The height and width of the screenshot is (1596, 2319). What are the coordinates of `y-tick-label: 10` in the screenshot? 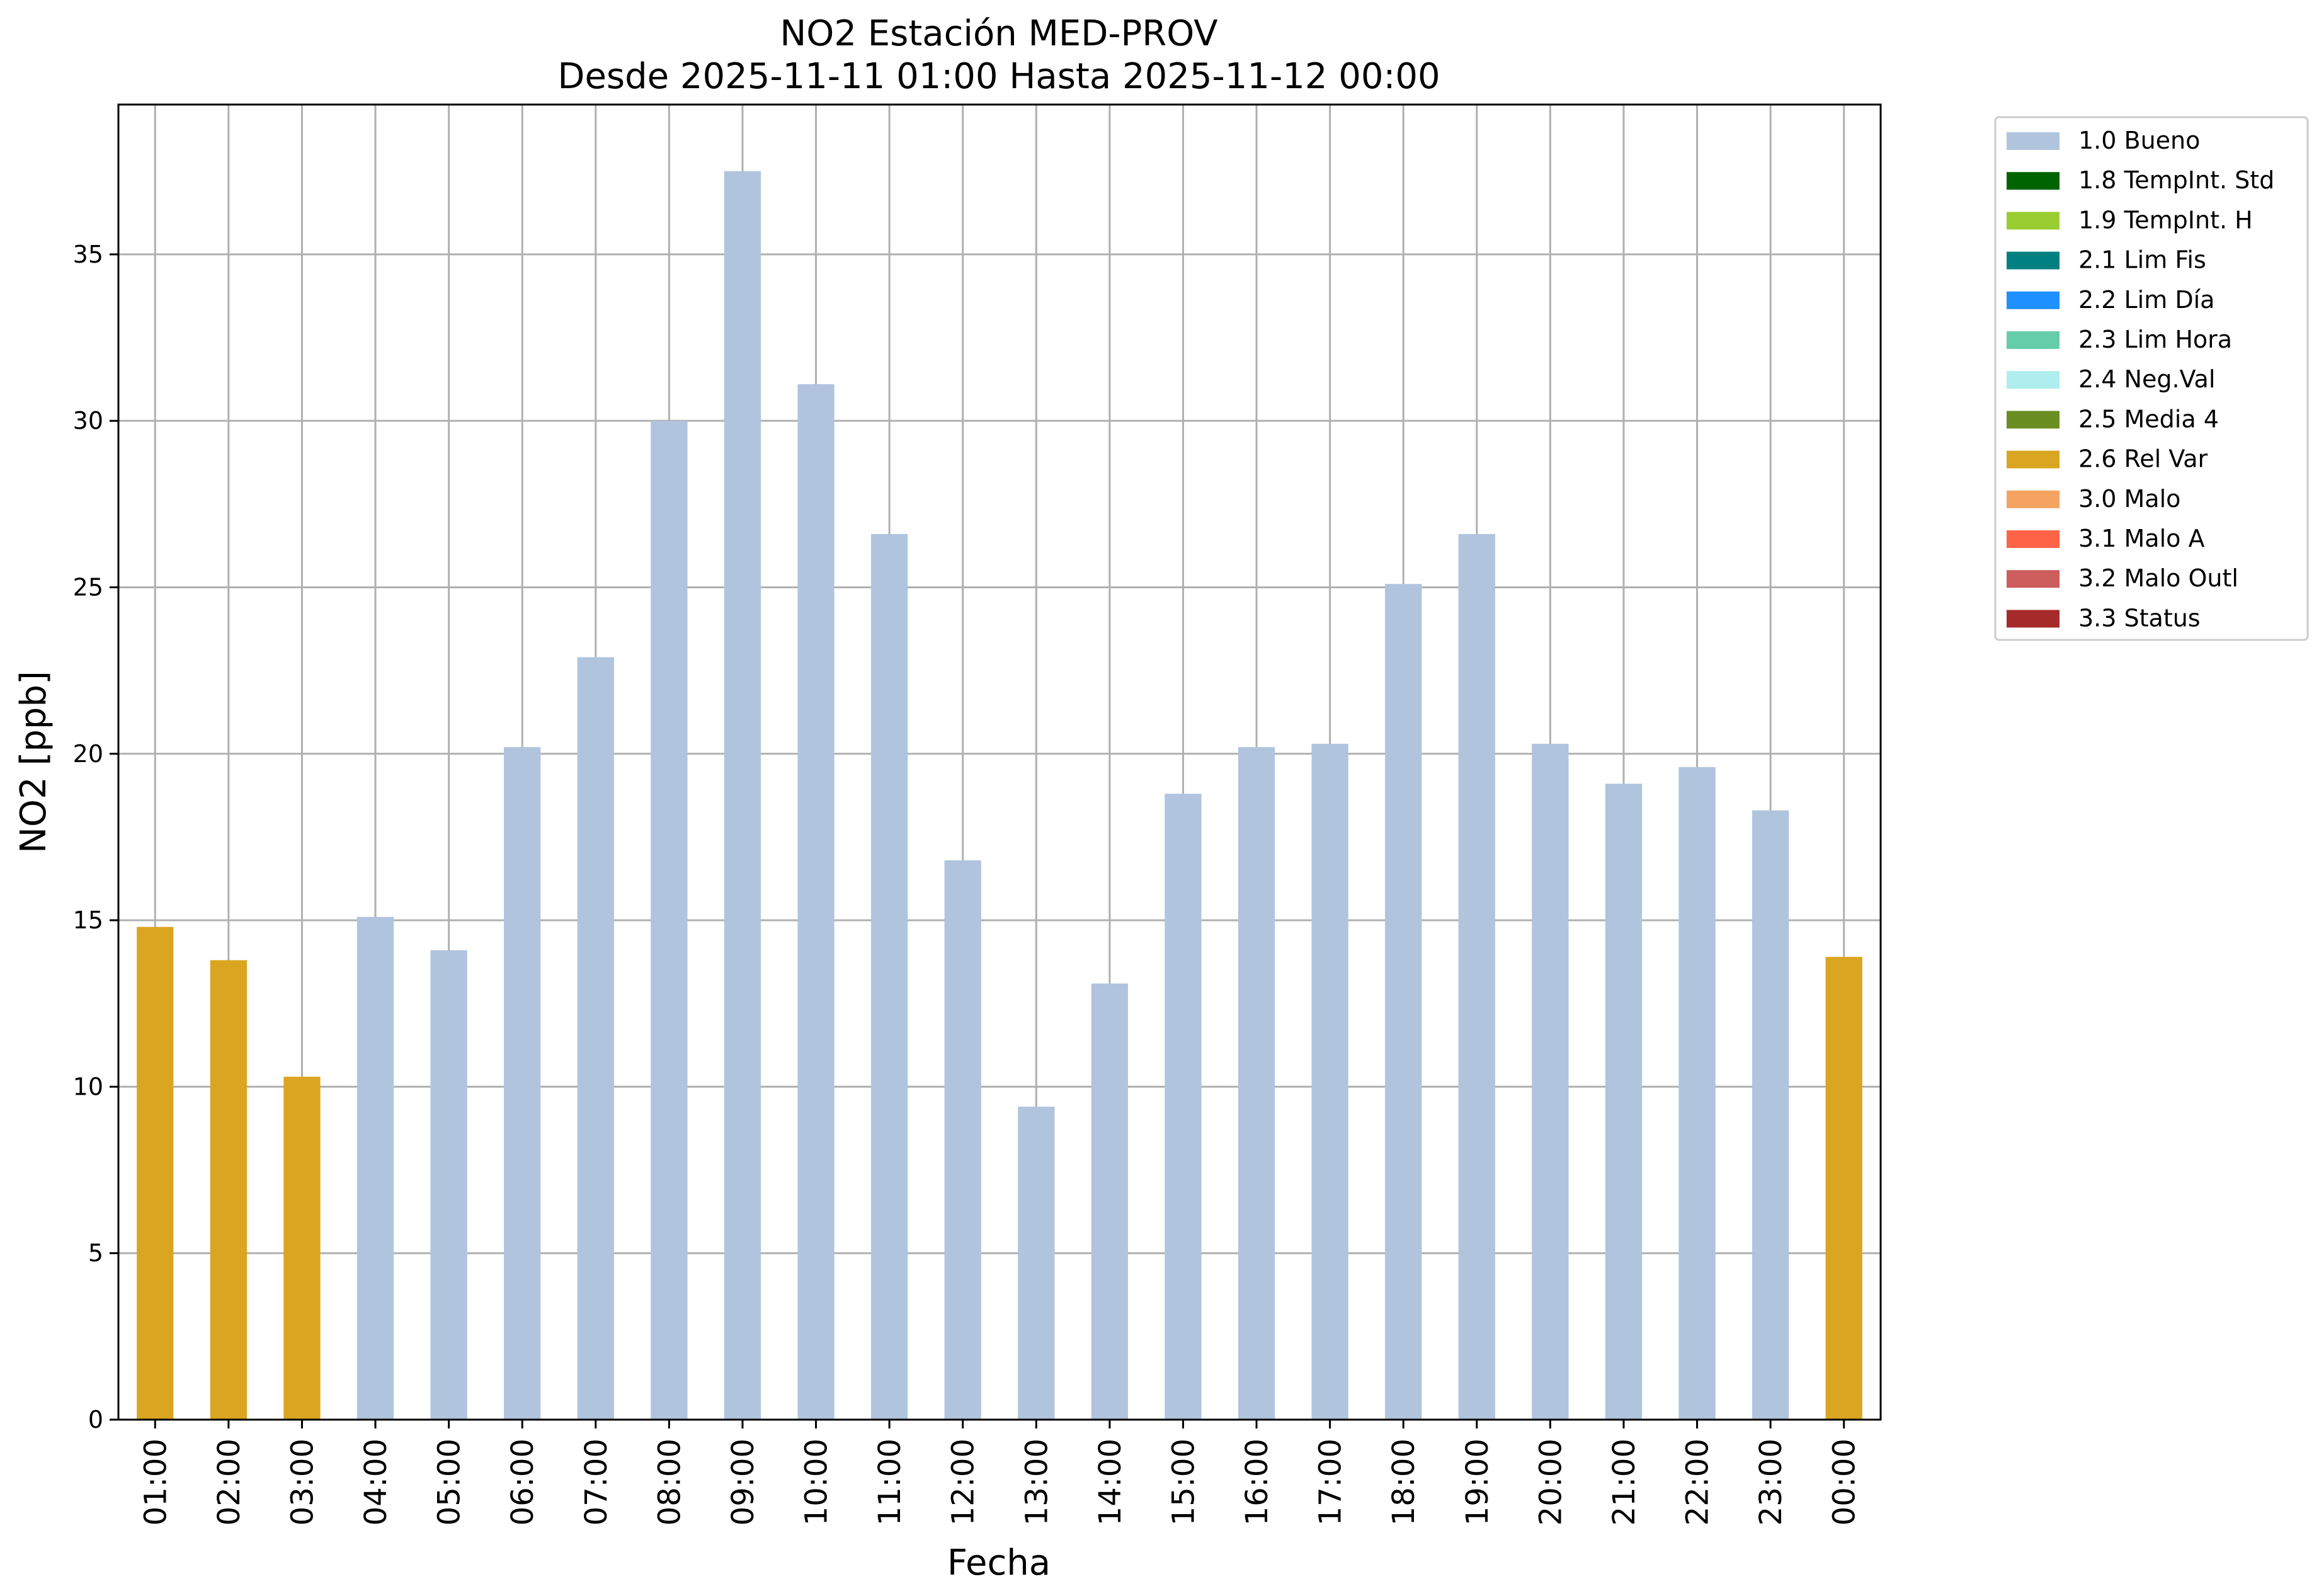 It's located at (88, 1086).